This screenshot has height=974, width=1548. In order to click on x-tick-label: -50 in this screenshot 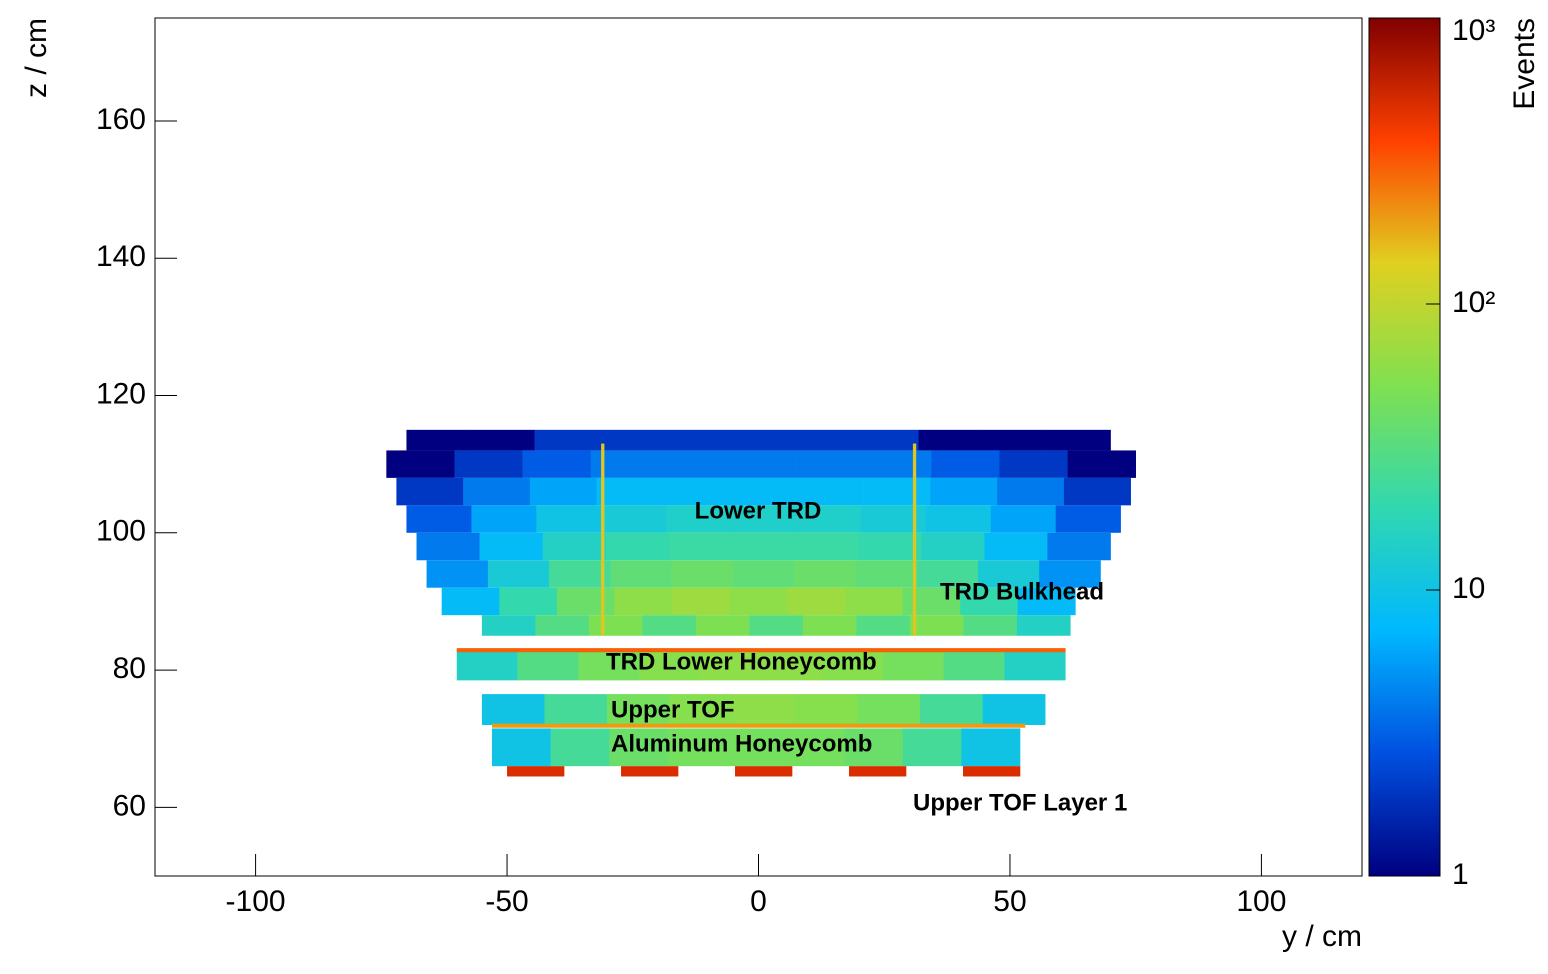, I will do `click(506, 901)`.